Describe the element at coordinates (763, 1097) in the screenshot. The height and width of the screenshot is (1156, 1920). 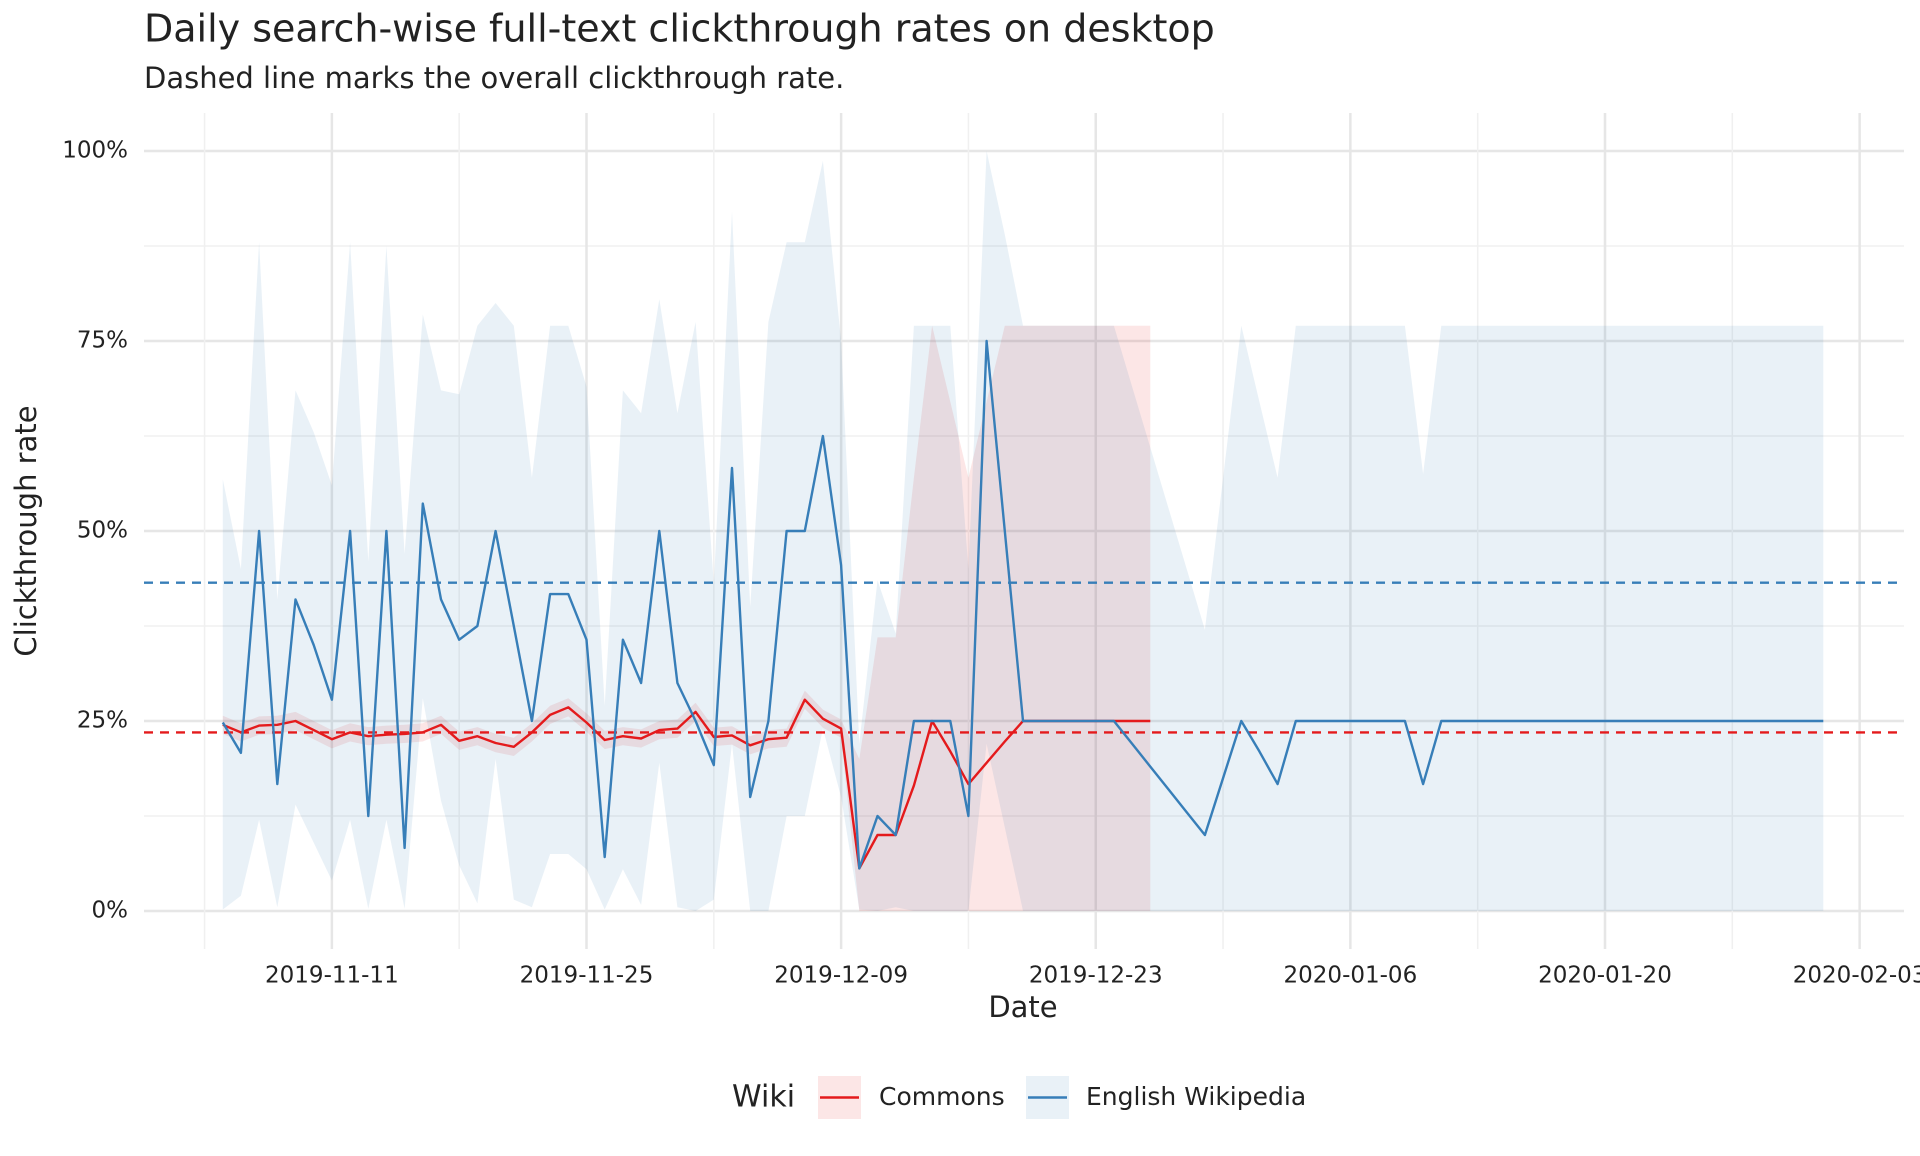
I see `legend-title: Wiki` at that location.